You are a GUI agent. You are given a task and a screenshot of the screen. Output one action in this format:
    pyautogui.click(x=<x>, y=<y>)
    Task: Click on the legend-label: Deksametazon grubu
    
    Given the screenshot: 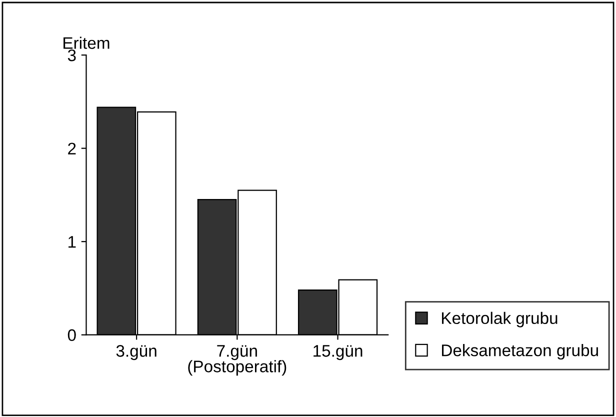 What is the action you would take?
    pyautogui.click(x=520, y=352)
    